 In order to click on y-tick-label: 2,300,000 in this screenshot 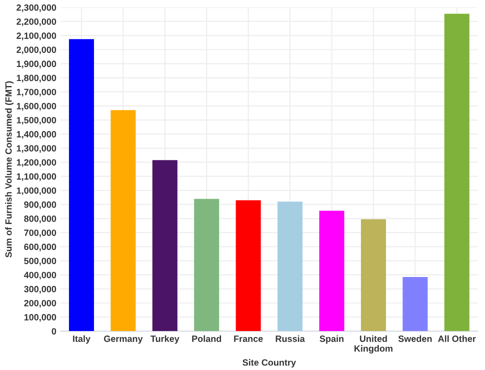, I will do `click(36, 8)`.